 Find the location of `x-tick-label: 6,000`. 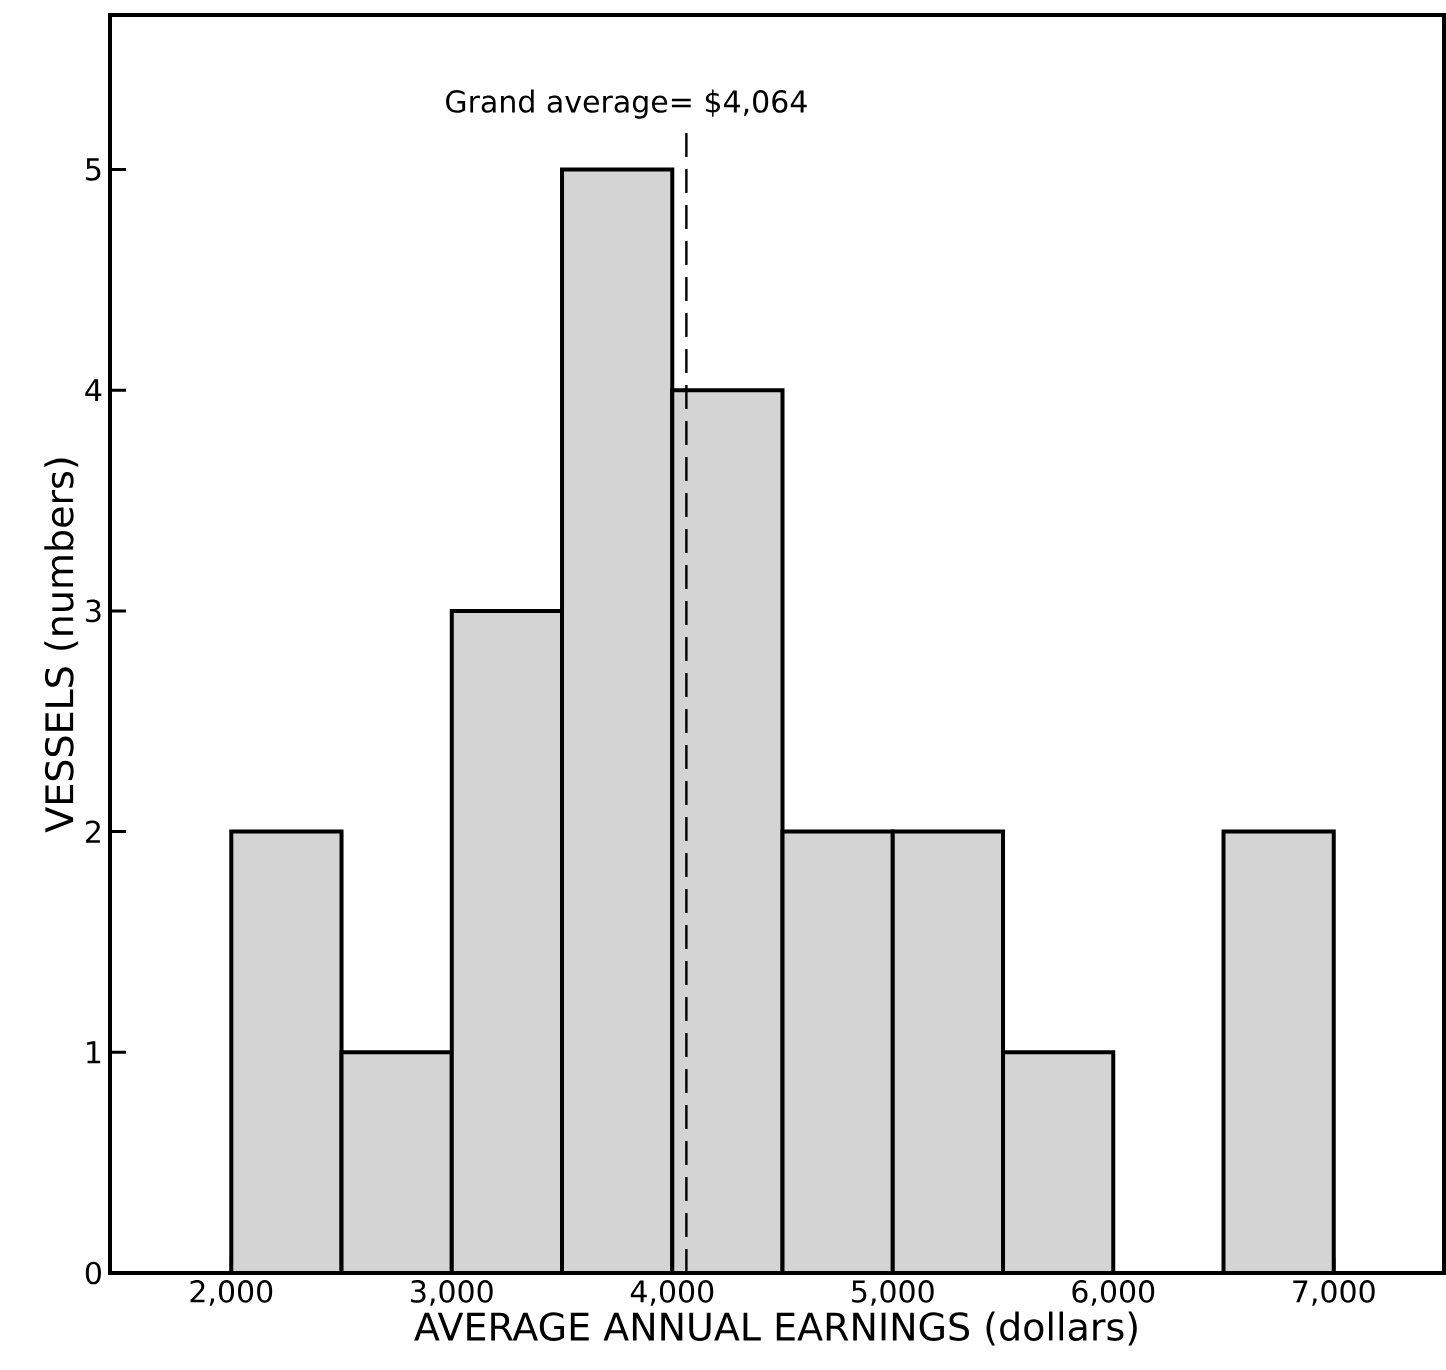

x-tick-label: 6,000 is located at coordinates (1113, 1293).